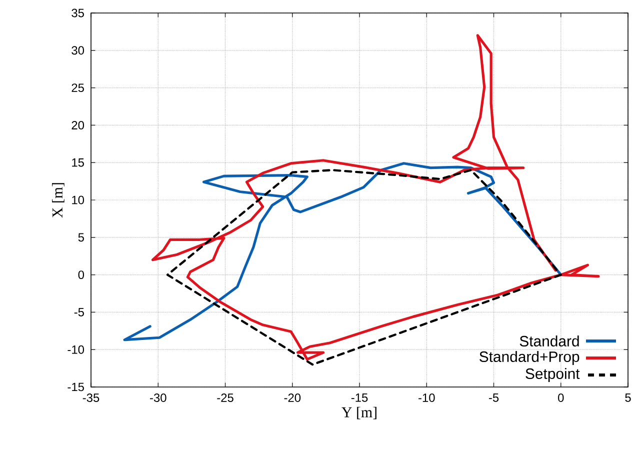 The height and width of the screenshot is (461, 634). What do you see at coordinates (78, 50) in the screenshot?
I see `y-tick-label: 30` at bounding box center [78, 50].